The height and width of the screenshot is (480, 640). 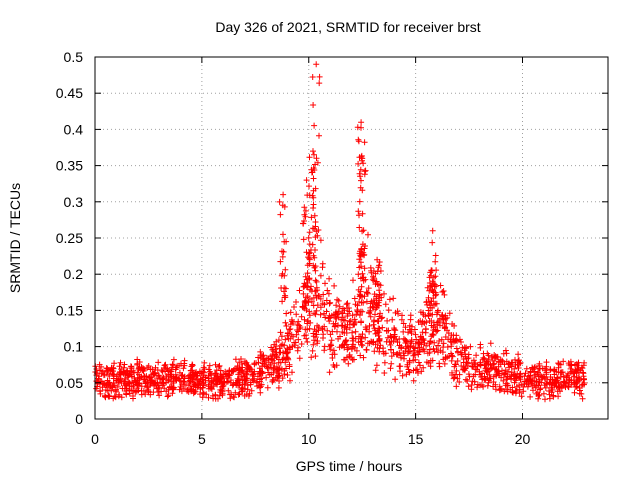 What do you see at coordinates (523, 439) in the screenshot?
I see `x-tick-label: 20` at bounding box center [523, 439].